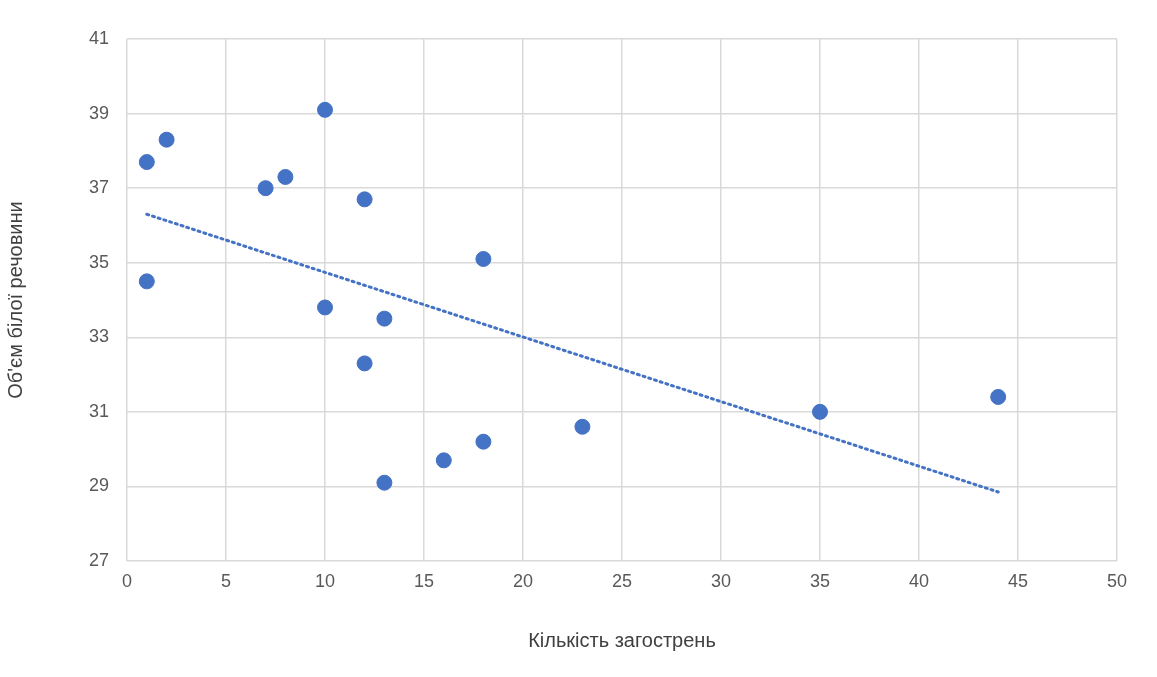 The image size is (1157, 677). What do you see at coordinates (1018, 580) in the screenshot?
I see `x-tick-label: 45` at bounding box center [1018, 580].